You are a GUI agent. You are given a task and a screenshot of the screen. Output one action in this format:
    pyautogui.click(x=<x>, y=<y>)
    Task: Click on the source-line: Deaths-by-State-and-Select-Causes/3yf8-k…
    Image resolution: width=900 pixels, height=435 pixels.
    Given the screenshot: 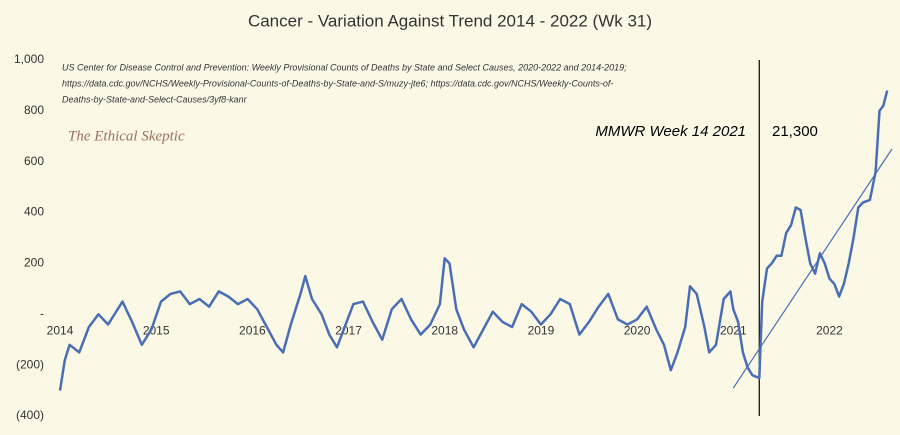 What is the action you would take?
    pyautogui.click(x=155, y=99)
    